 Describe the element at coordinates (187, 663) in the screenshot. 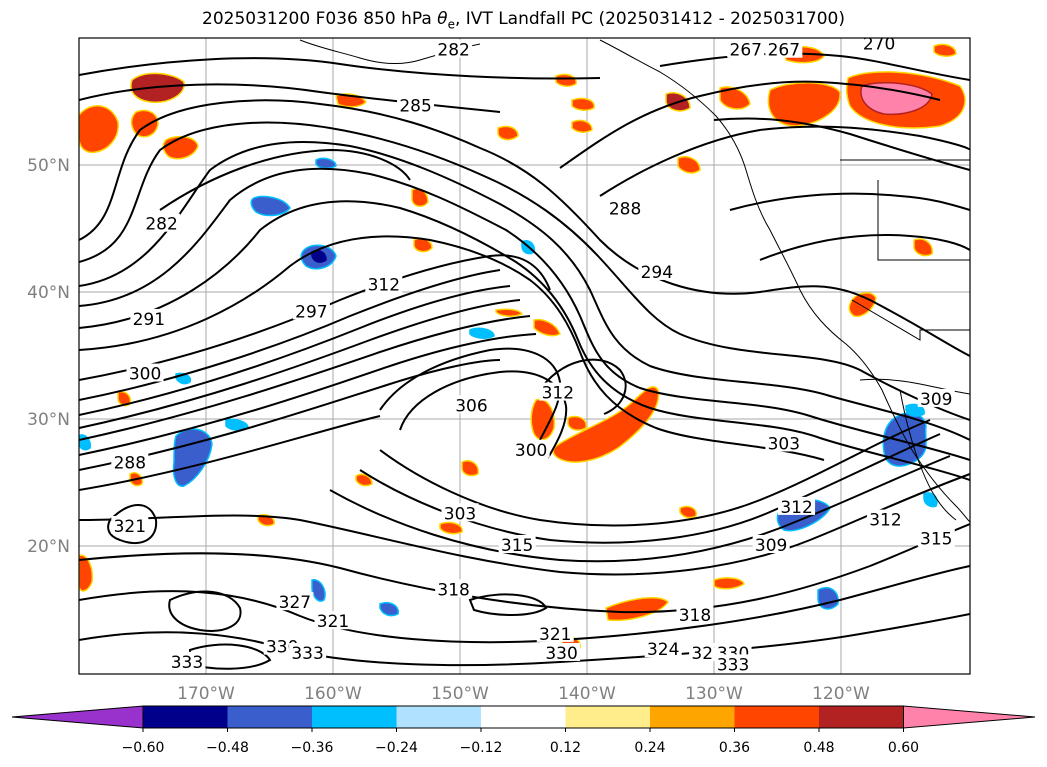

I see `contour-label: 333` at that location.